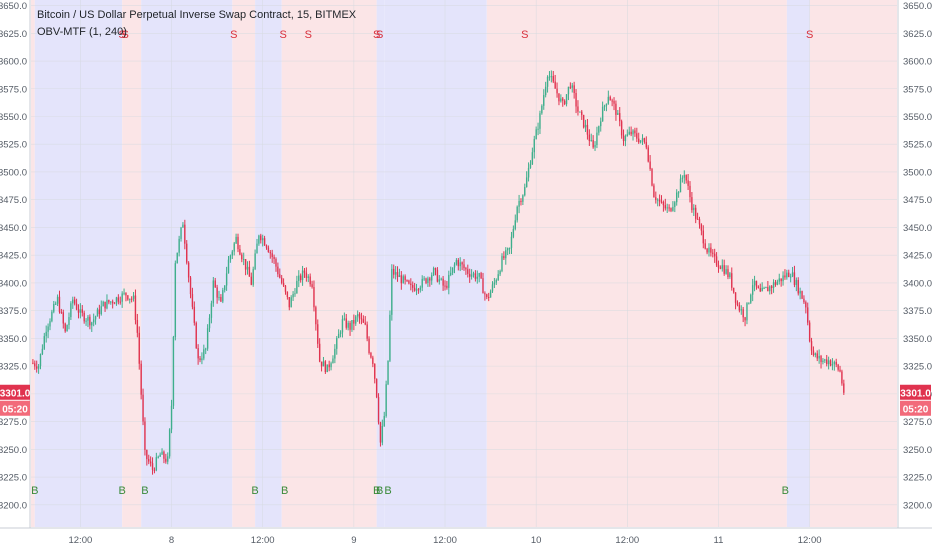 This screenshot has width=932, height=550. What do you see at coordinates (82, 32) in the screenshot?
I see `indicator-label: OBV-MTF (1, 240)` at bounding box center [82, 32].